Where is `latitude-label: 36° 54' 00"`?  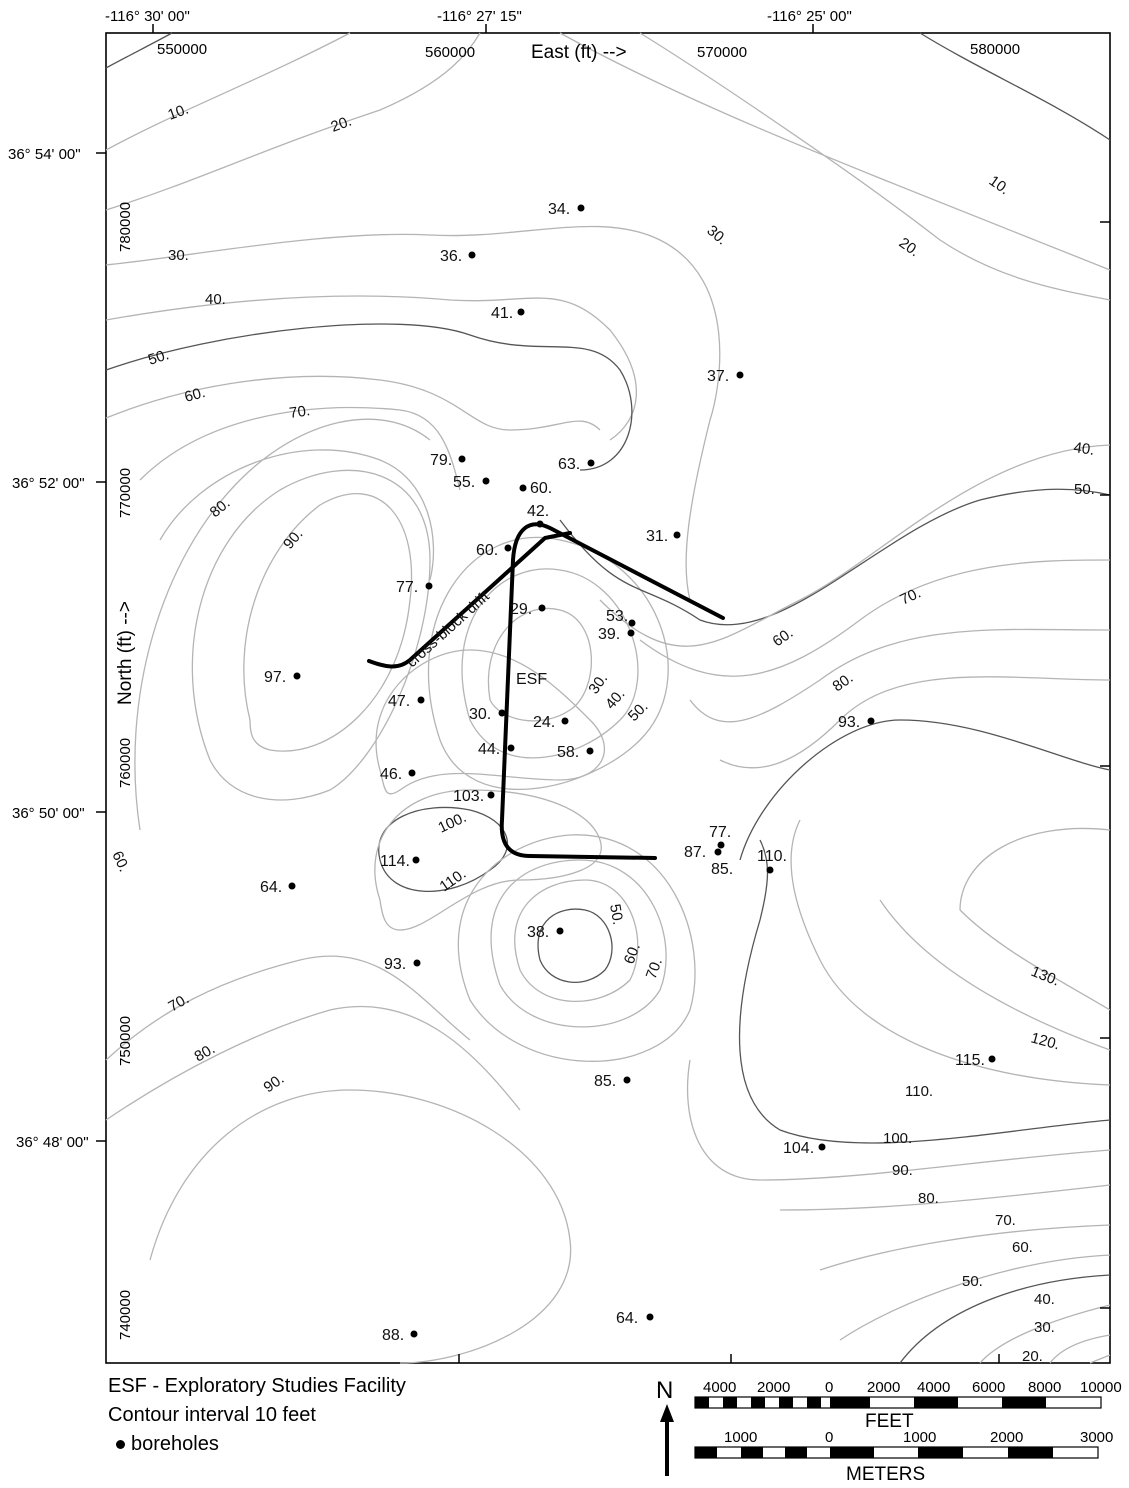 latitude-label: 36° 54' 00" is located at coordinates (44, 154).